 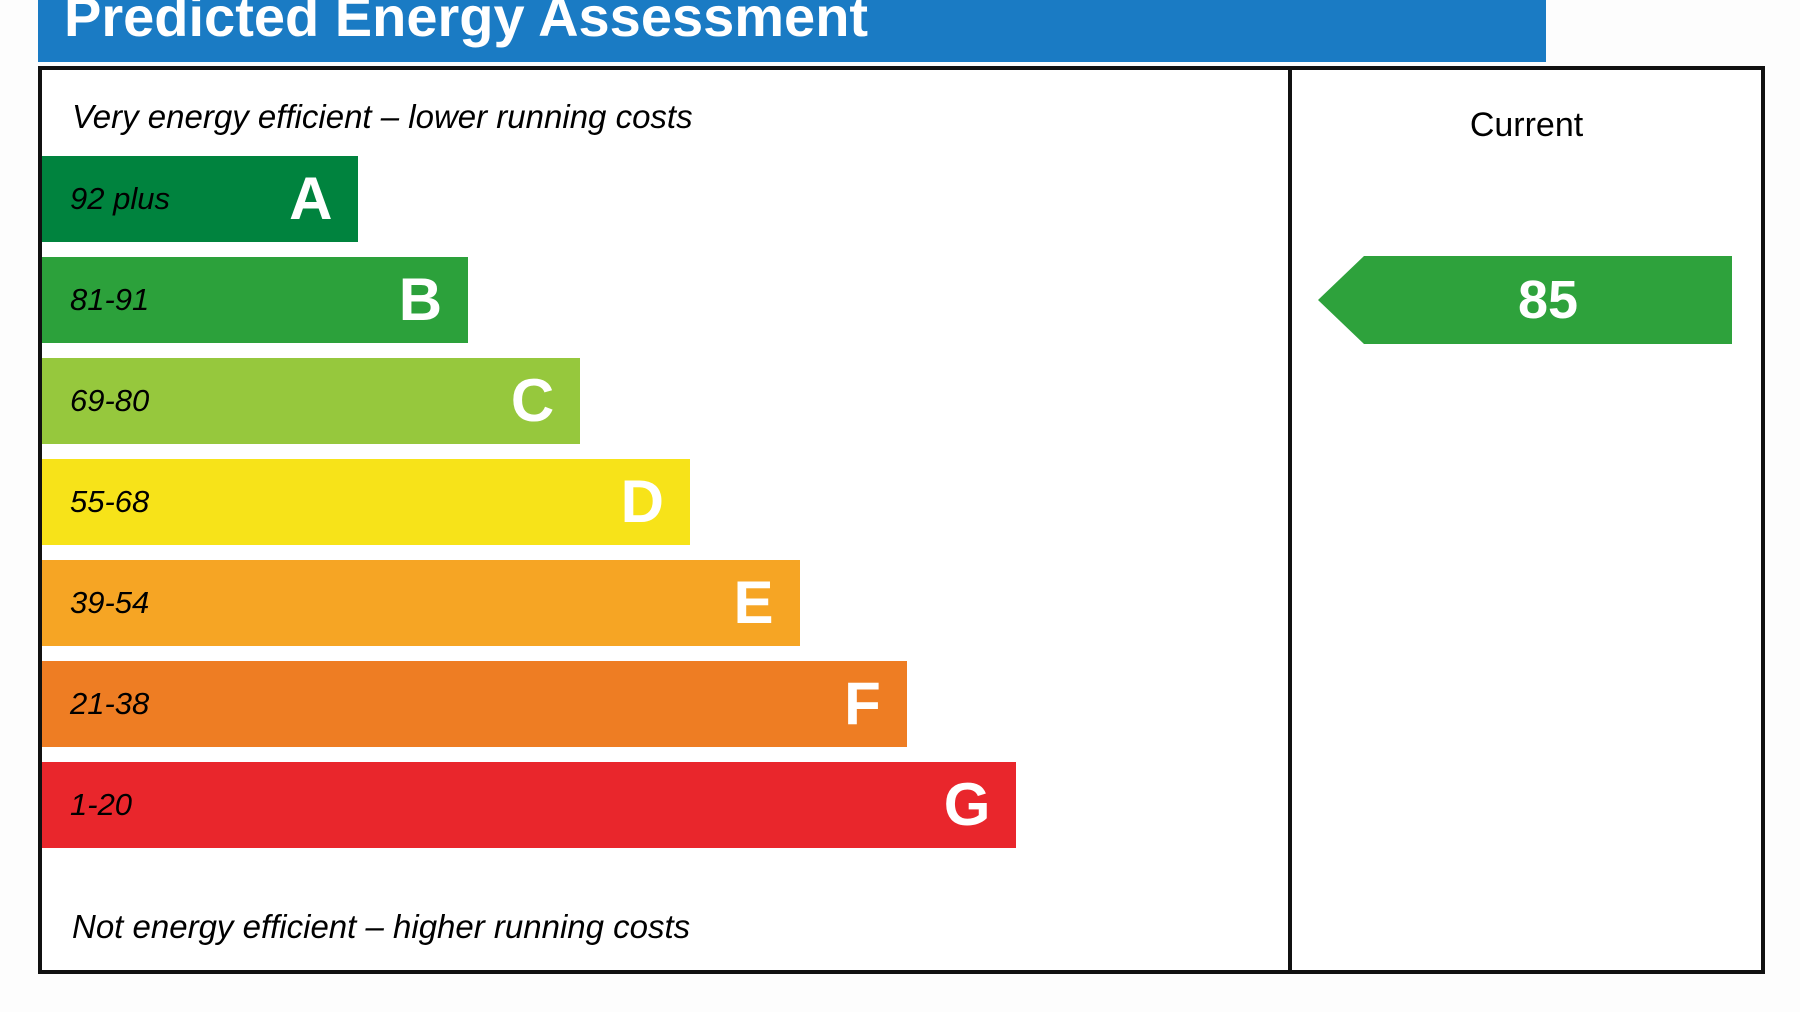 I want to click on band-letter: F, so click(x=862, y=703).